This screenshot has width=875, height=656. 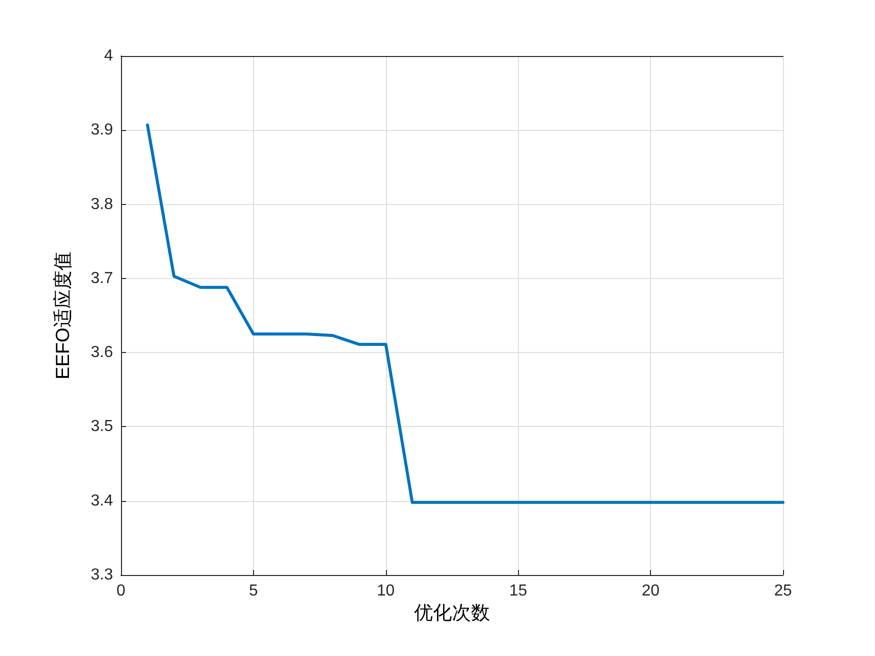 What do you see at coordinates (651, 591) in the screenshot?
I see `x-tick-label: 20` at bounding box center [651, 591].